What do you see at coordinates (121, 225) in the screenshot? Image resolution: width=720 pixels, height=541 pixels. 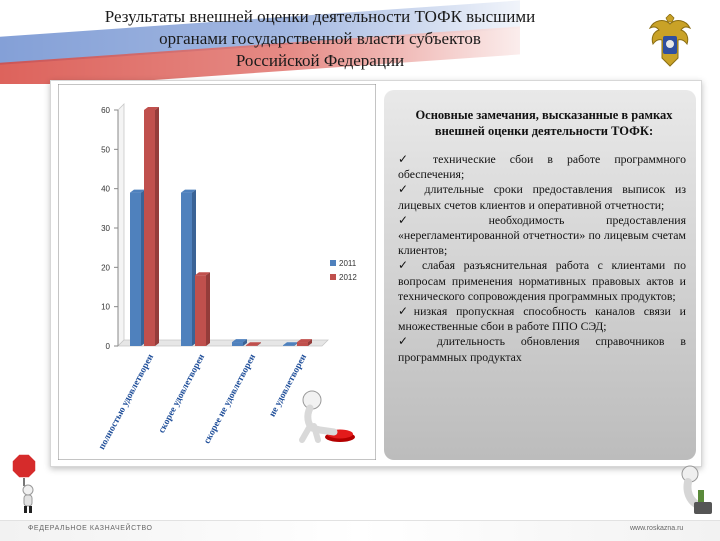 I see `chart-side-wall` at bounding box center [121, 225].